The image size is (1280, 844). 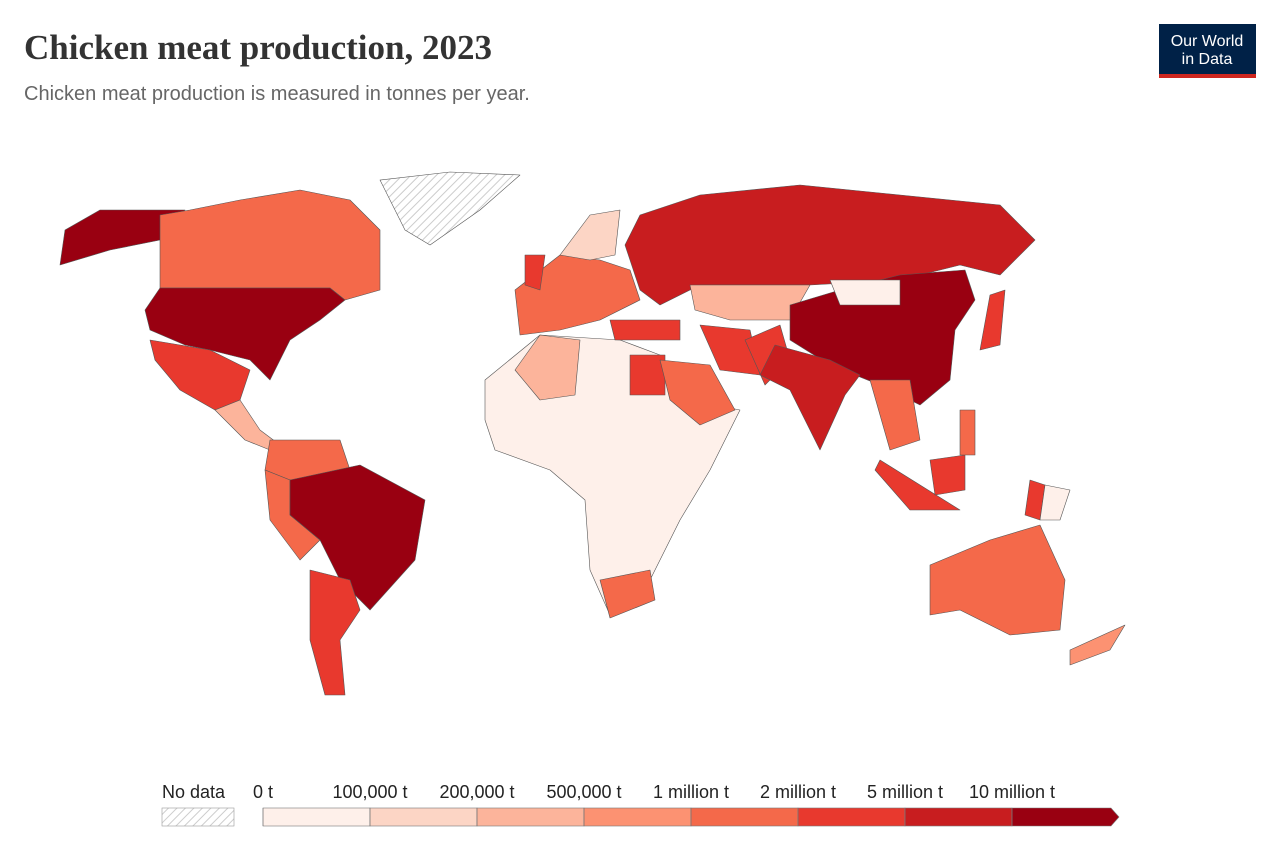 What do you see at coordinates (194, 792) in the screenshot?
I see `no-data-label: No data` at bounding box center [194, 792].